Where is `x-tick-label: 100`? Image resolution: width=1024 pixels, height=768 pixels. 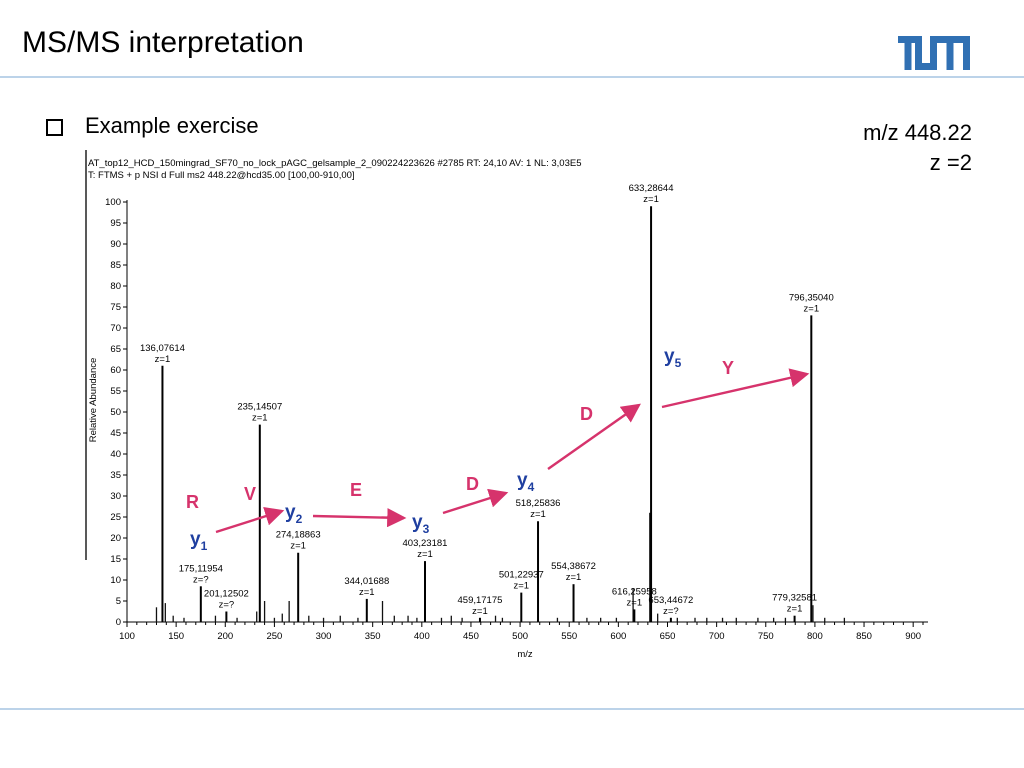 x-tick-label: 100 is located at coordinates (127, 636).